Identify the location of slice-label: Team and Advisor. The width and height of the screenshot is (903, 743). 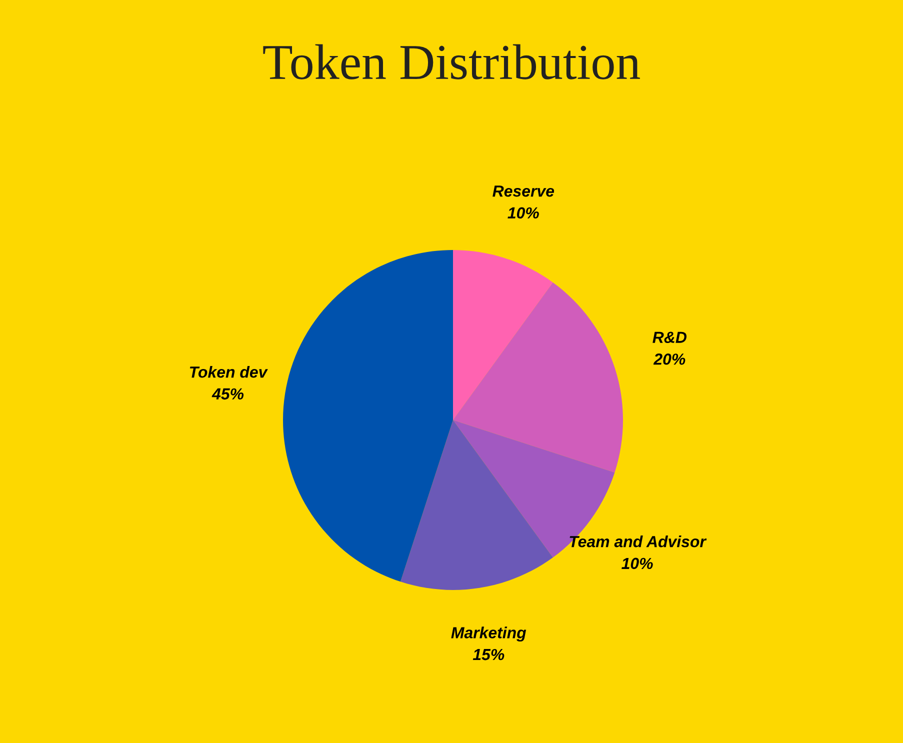
(638, 542).